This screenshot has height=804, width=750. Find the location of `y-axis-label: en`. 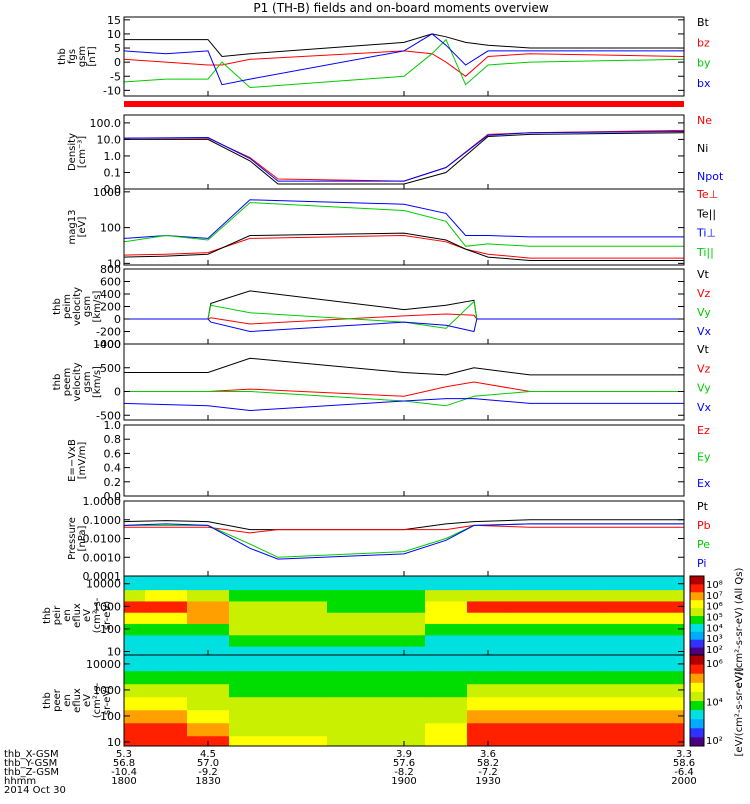

y-axis-label: en is located at coordinates (67, 615).